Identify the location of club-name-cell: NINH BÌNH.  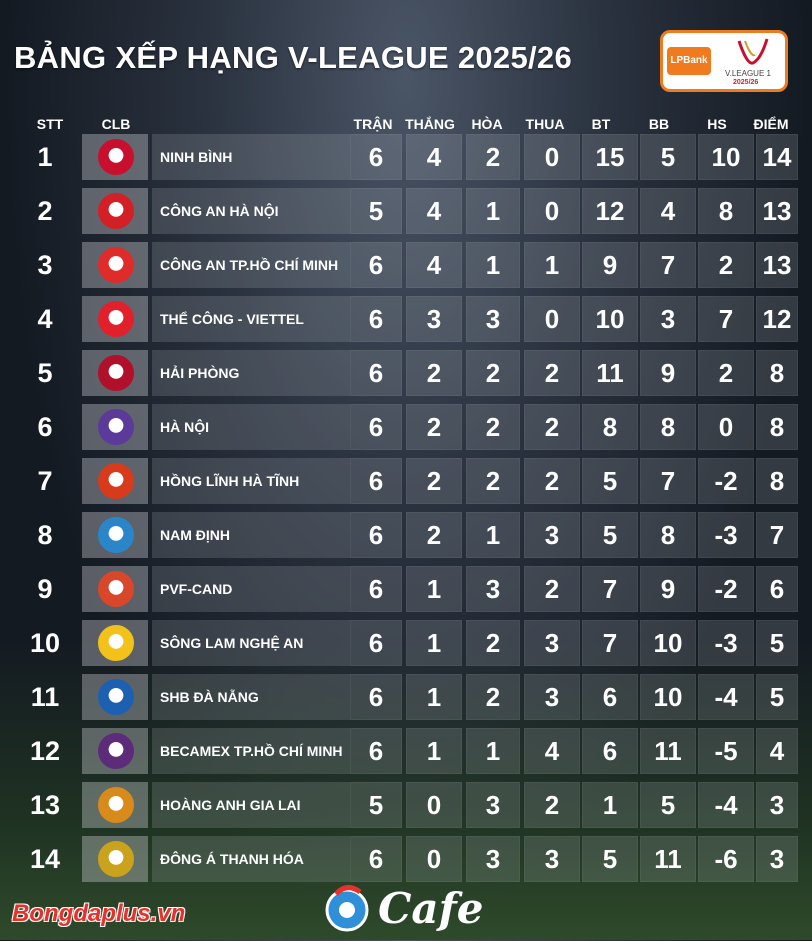
(251, 157).